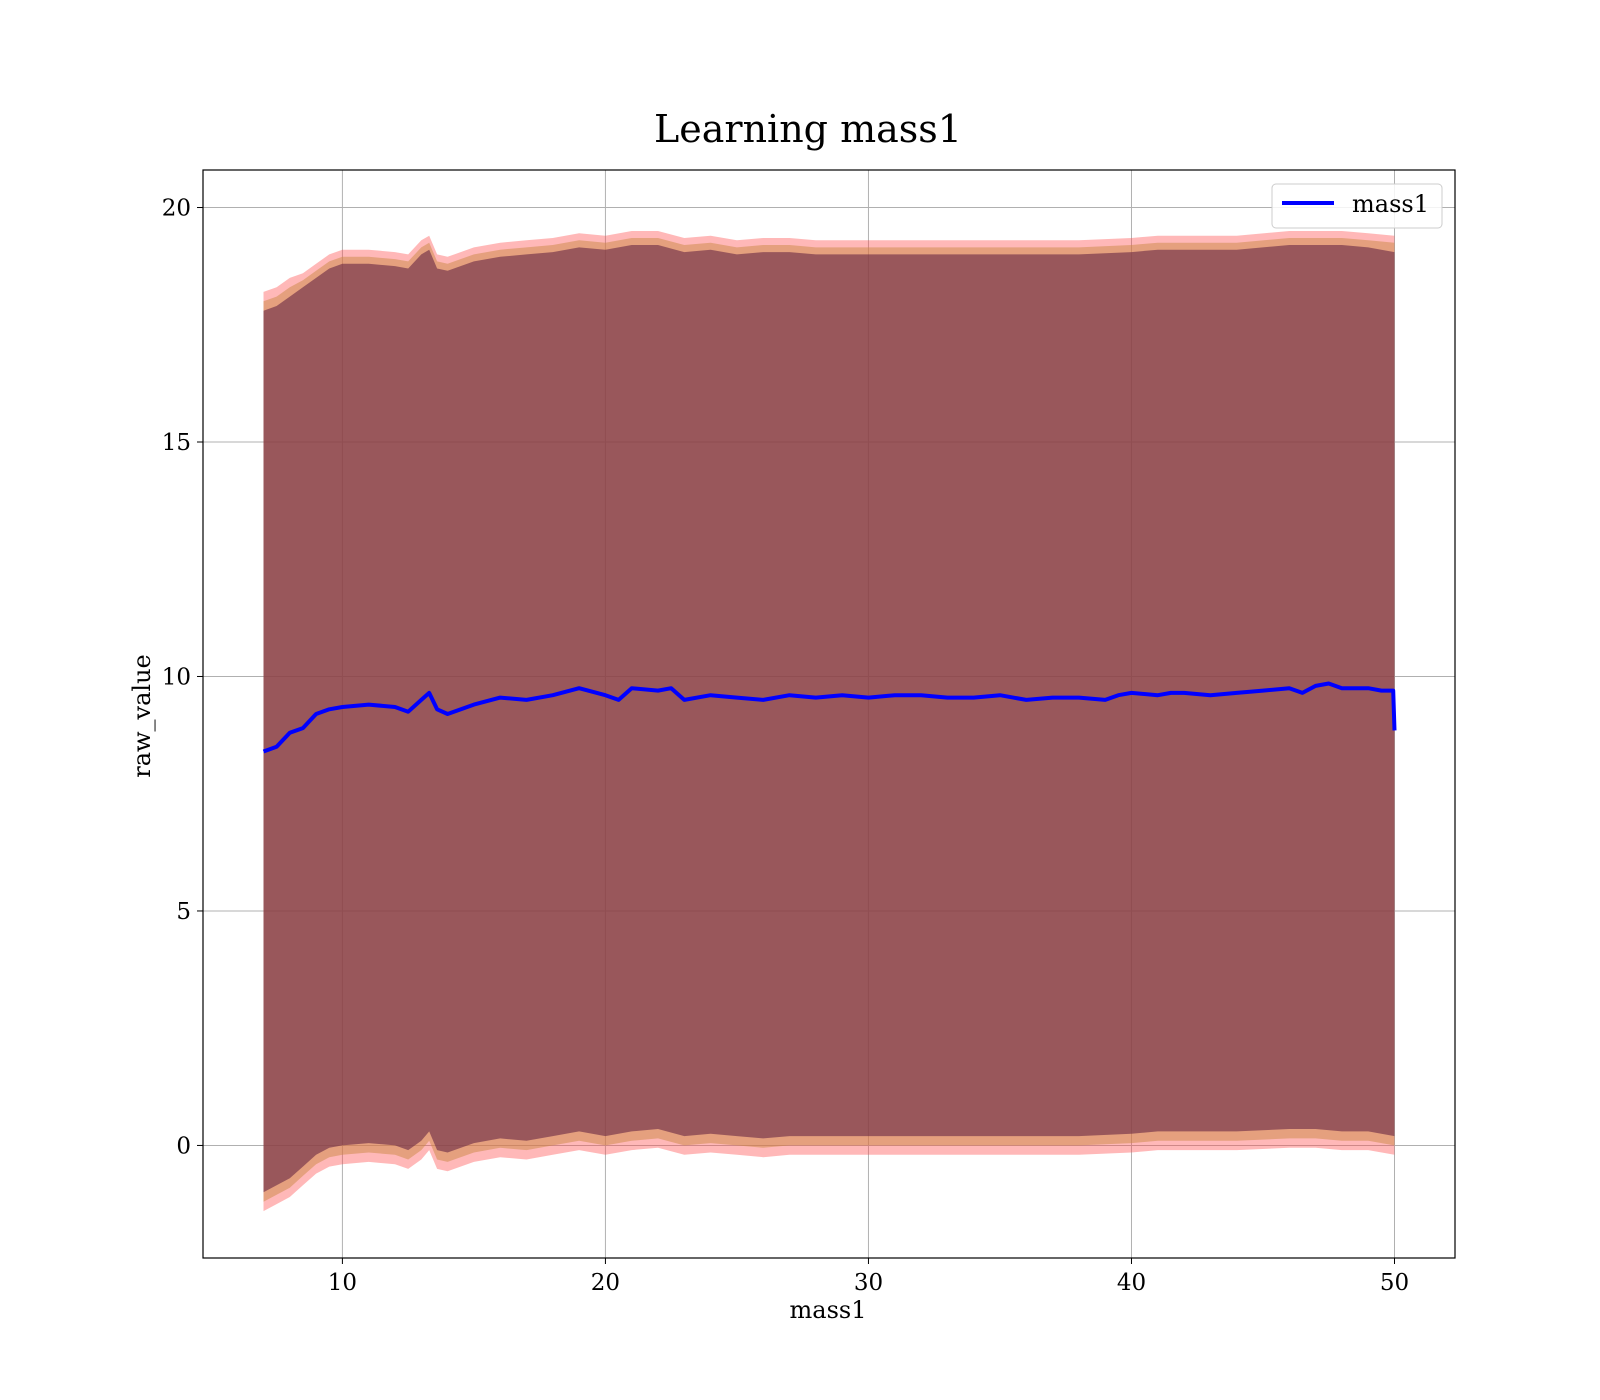  Describe the element at coordinates (605, 1283) in the screenshot. I see `x-tick-label-1: 20` at that location.